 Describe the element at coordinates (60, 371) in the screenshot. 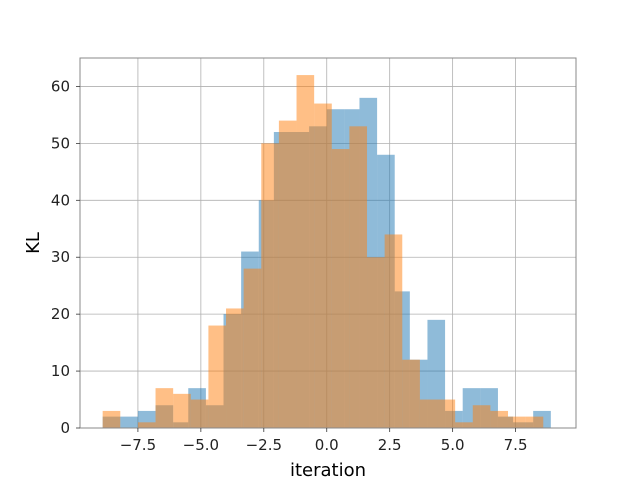

I see `y-tick-label: 10` at that location.